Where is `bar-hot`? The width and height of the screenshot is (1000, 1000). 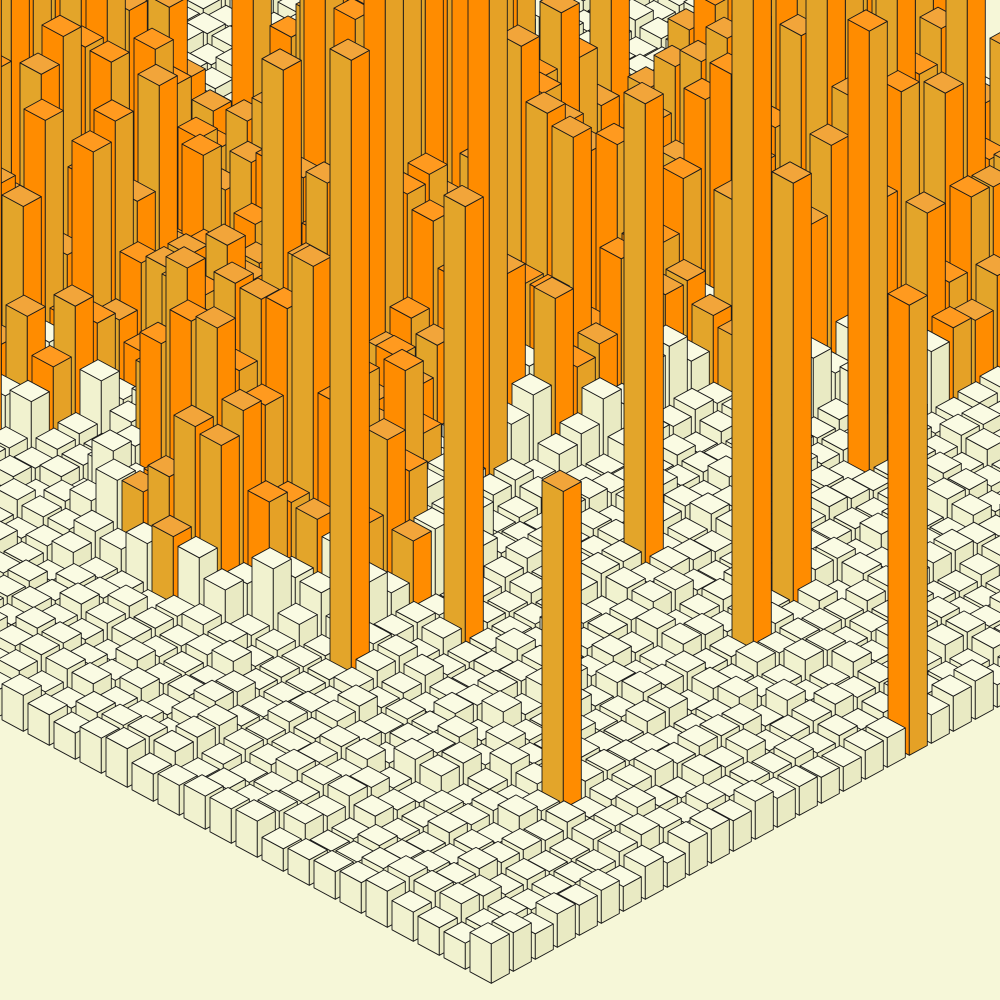 bar-hot is located at coordinates (867, 252).